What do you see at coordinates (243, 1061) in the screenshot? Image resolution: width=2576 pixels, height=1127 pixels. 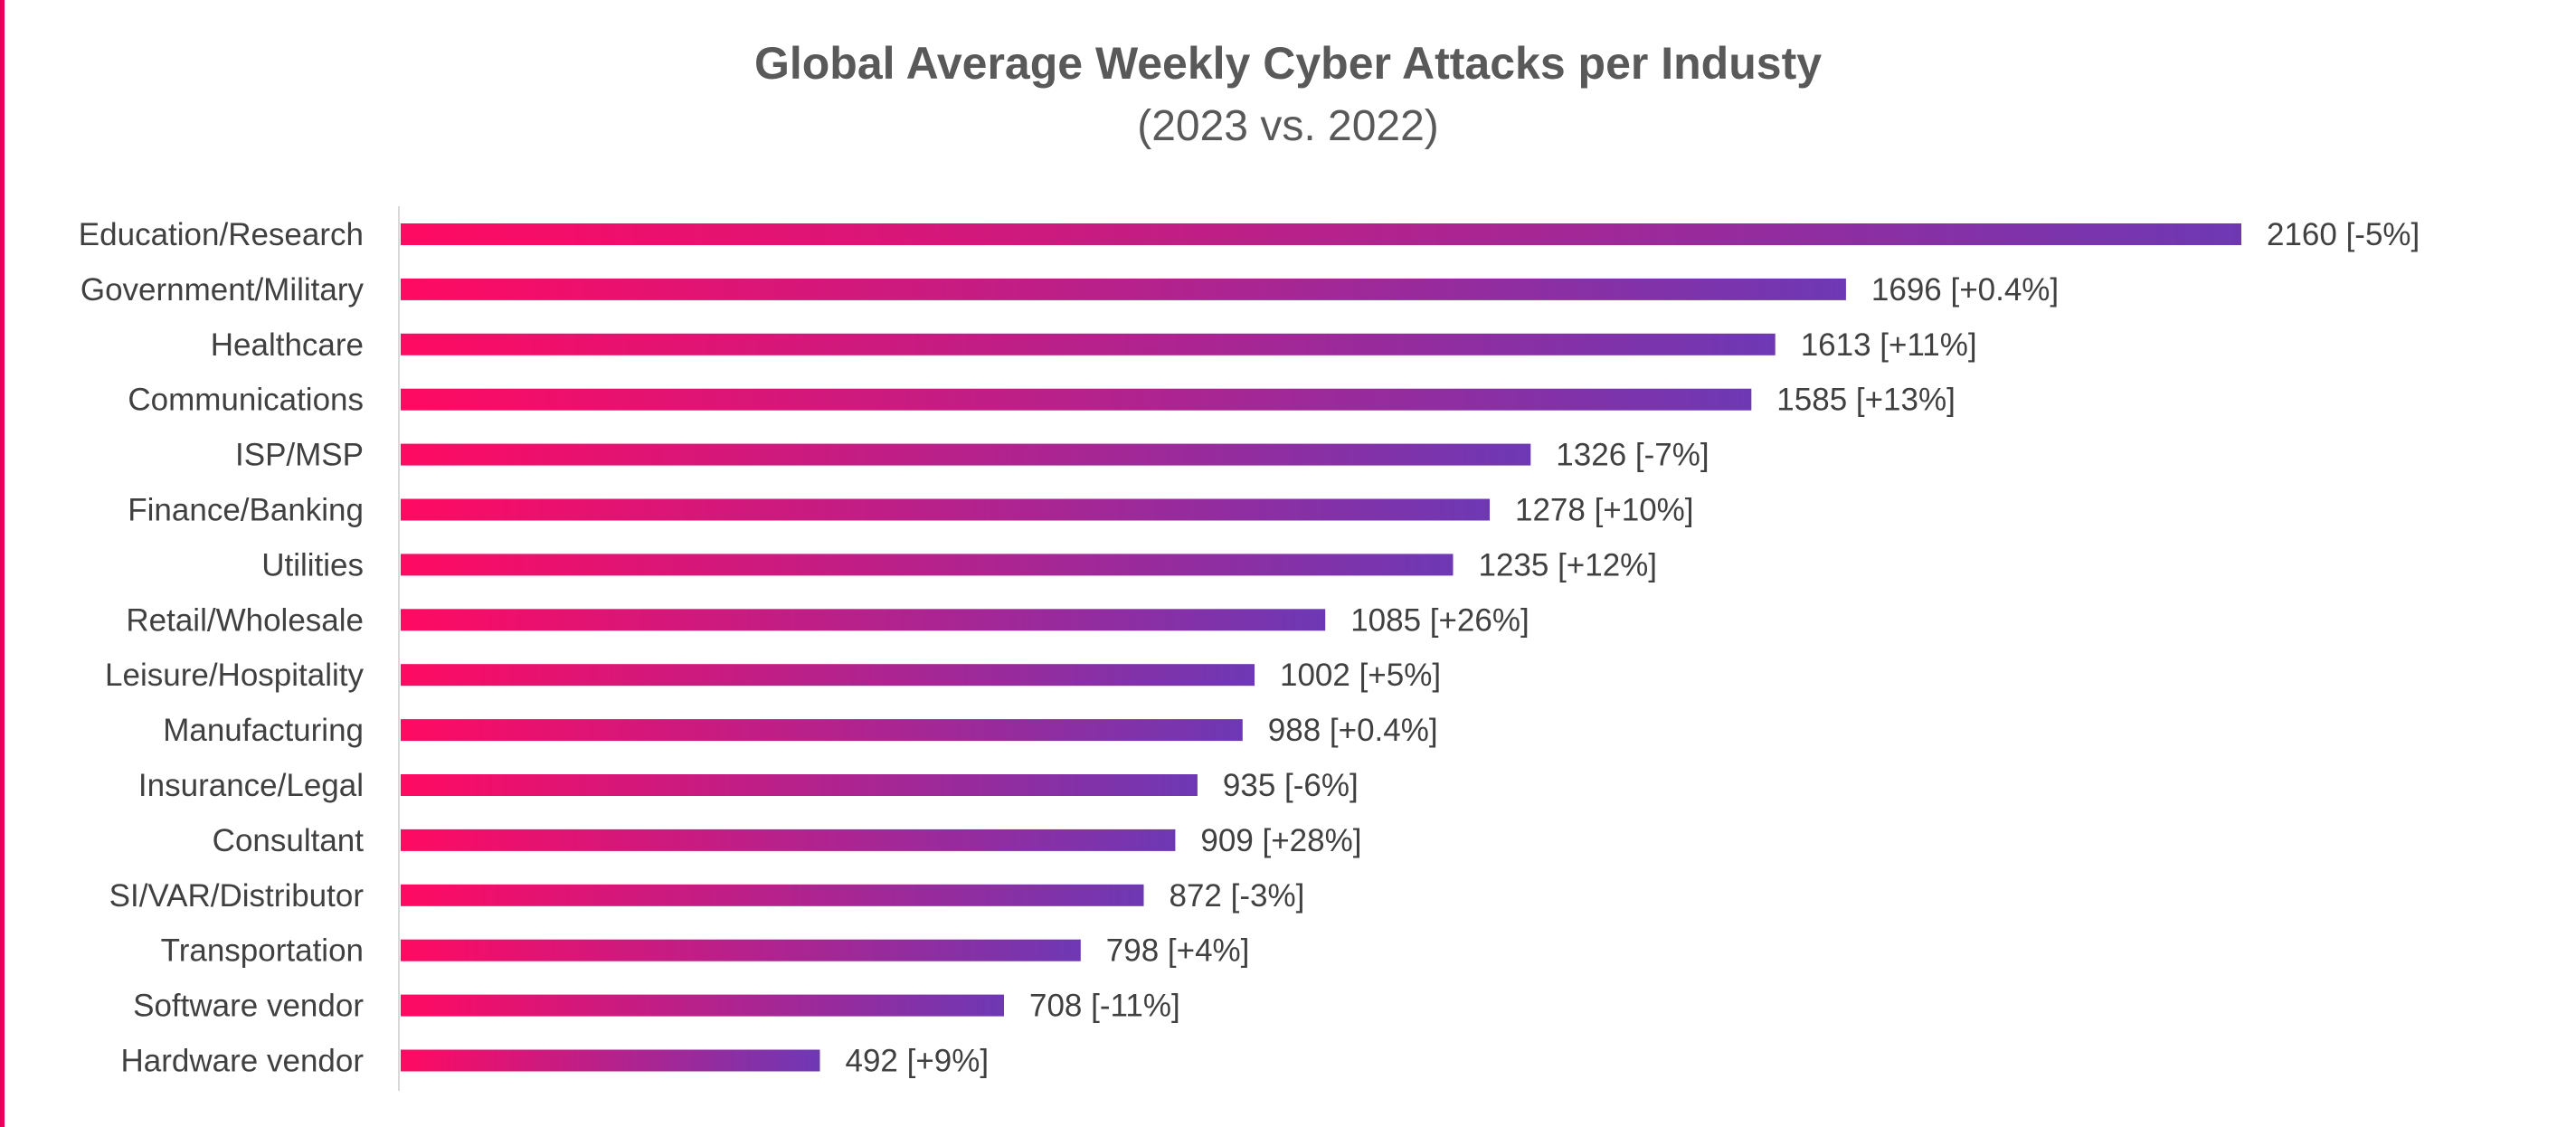 I see `category-label: Hardware vendor` at bounding box center [243, 1061].